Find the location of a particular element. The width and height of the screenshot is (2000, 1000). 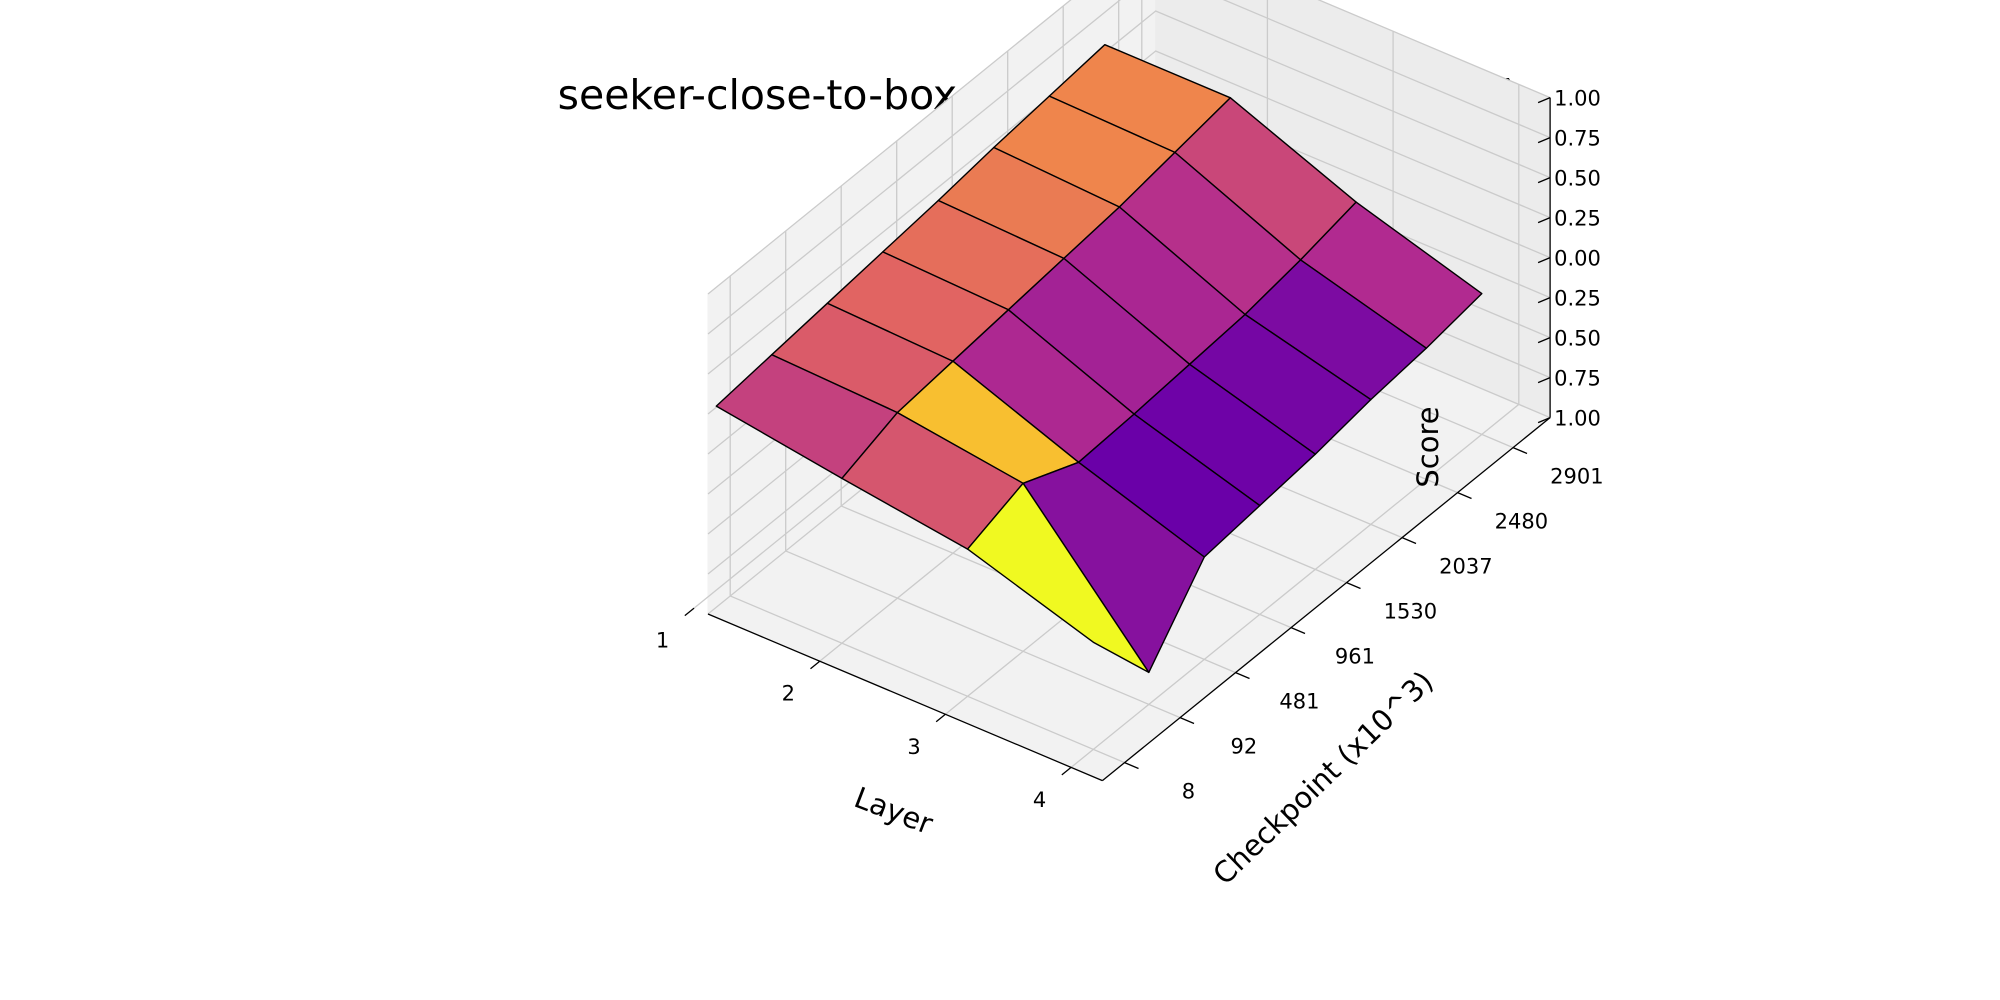

y-tick-label: 92 is located at coordinates (1244, 747).